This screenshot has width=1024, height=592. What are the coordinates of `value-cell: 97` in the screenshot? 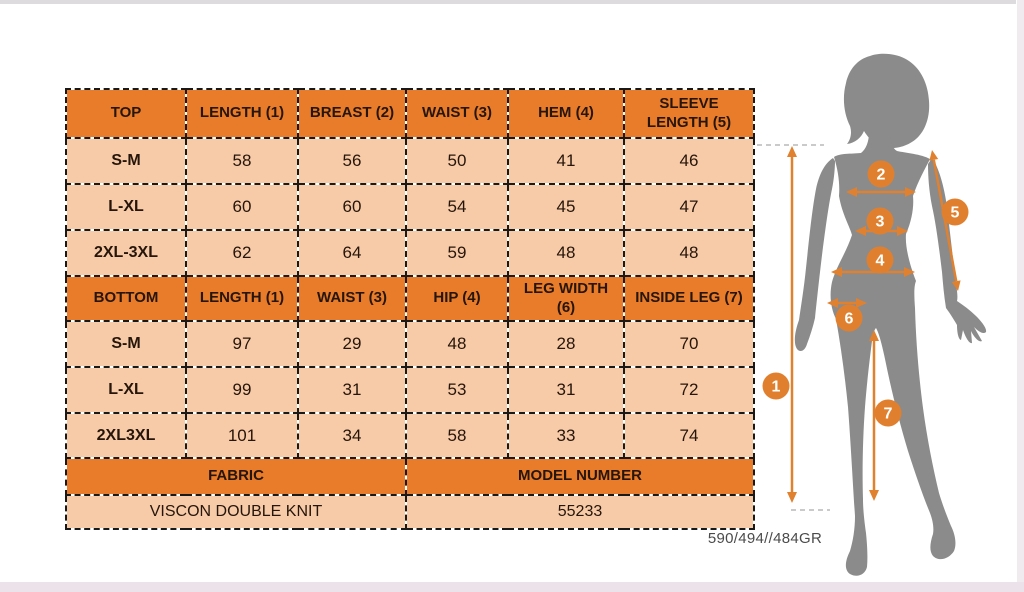 It's located at (242, 344).